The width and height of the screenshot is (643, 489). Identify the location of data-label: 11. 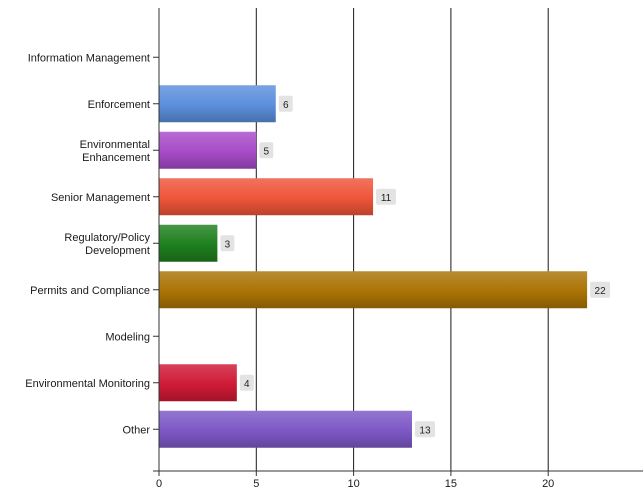
(386, 198).